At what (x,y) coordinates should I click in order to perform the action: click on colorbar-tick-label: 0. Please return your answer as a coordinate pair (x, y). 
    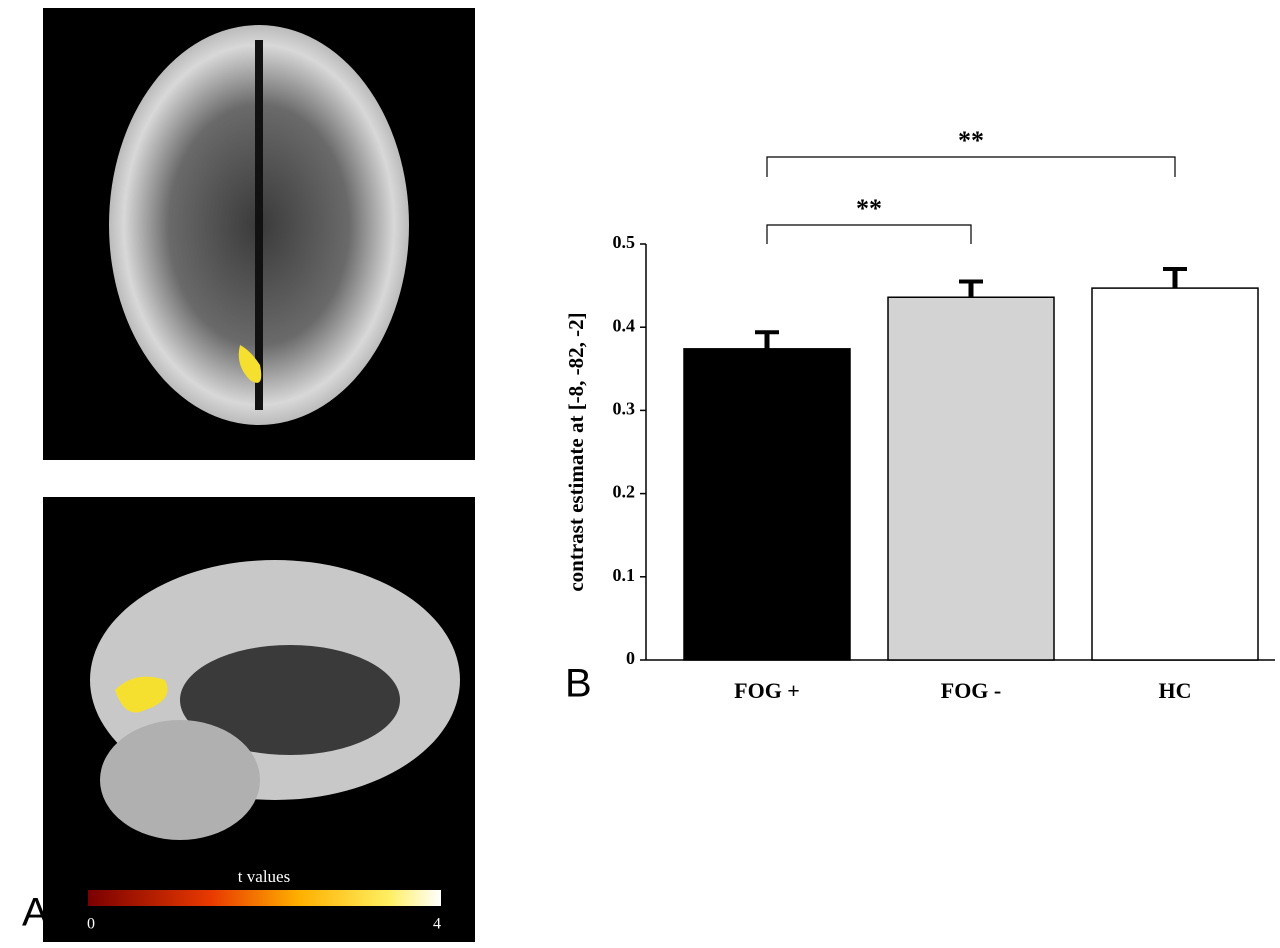
    Looking at the image, I should click on (91, 924).